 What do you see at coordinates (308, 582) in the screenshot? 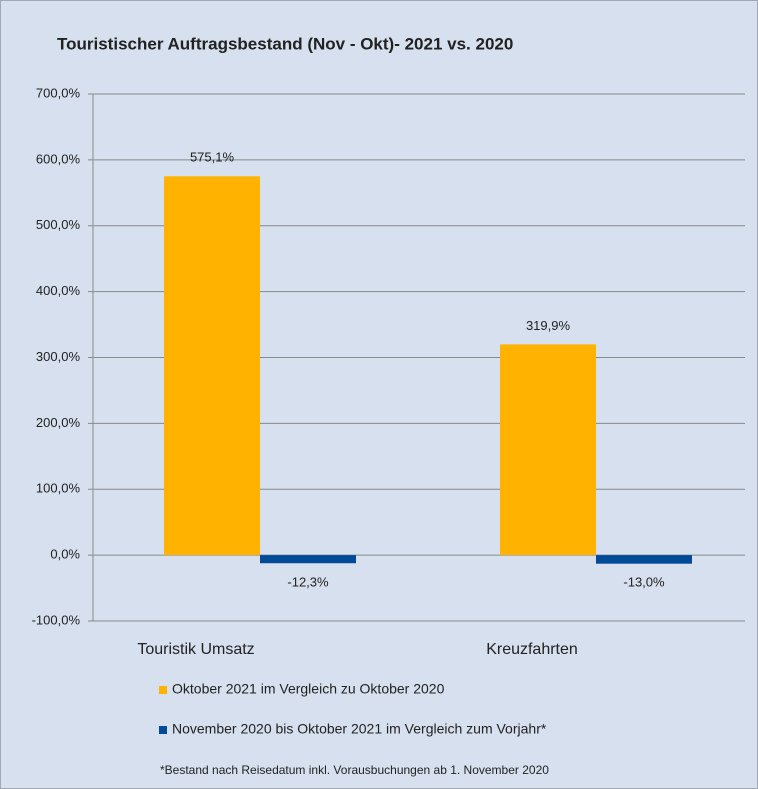
I see `data-label: -12,3%` at bounding box center [308, 582].